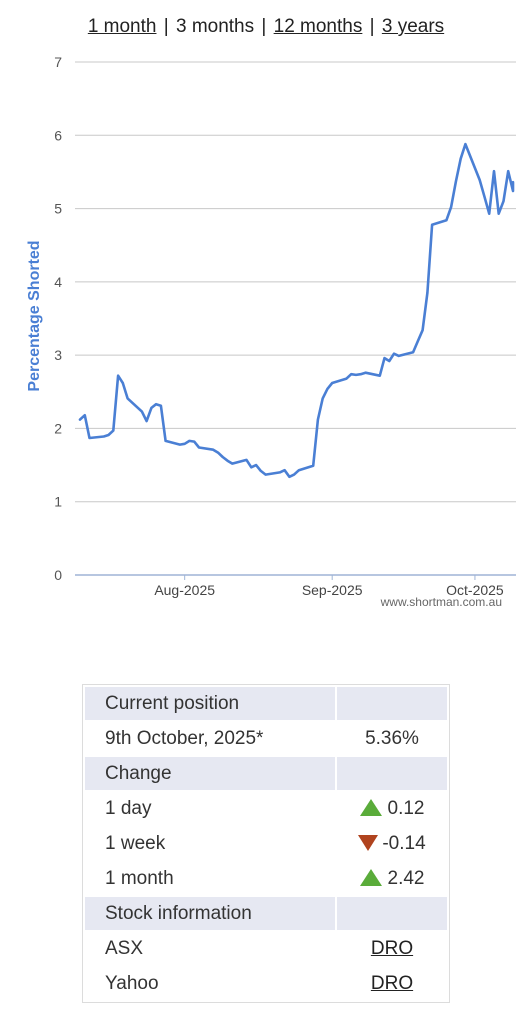  What do you see at coordinates (406, 878) in the screenshot?
I see `change-value: 2.42` at bounding box center [406, 878].